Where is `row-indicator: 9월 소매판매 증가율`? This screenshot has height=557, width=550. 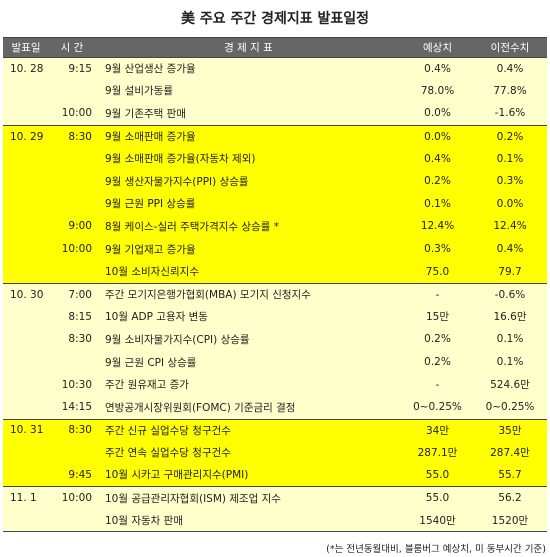
row-indicator: 9월 소매판매 증가율 is located at coordinates (150, 137).